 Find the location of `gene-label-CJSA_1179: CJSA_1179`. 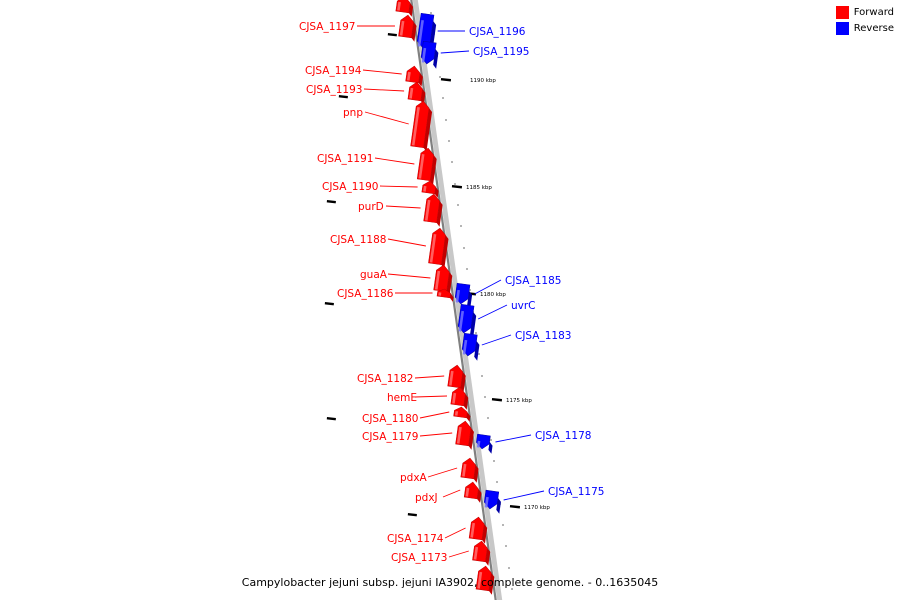

gene-label-CJSA_1179: CJSA_1179 is located at coordinates (390, 437).